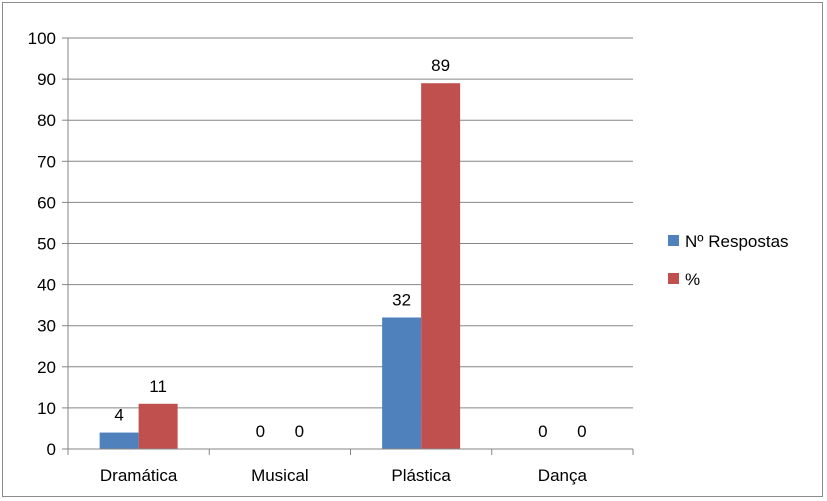 The height and width of the screenshot is (501, 827). I want to click on y-axis-ticks: 0 10 20 30 40 50 60 70 80 90 100, so click(42, 244).